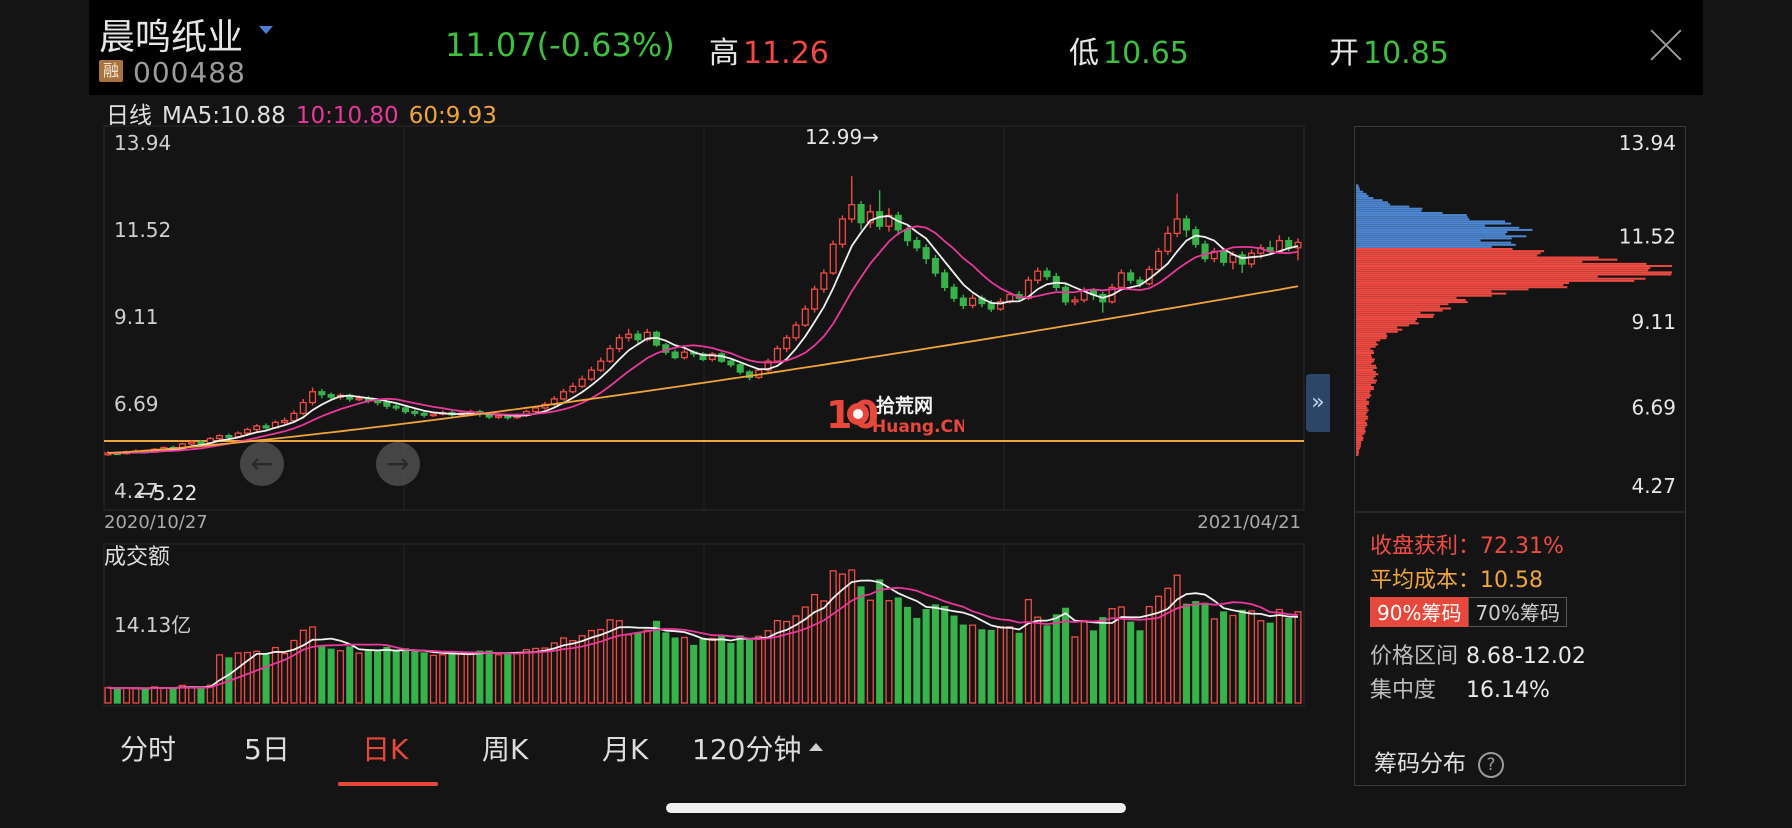  Describe the element at coordinates (267, 749) in the screenshot. I see `tab-5day: 5日` at that location.